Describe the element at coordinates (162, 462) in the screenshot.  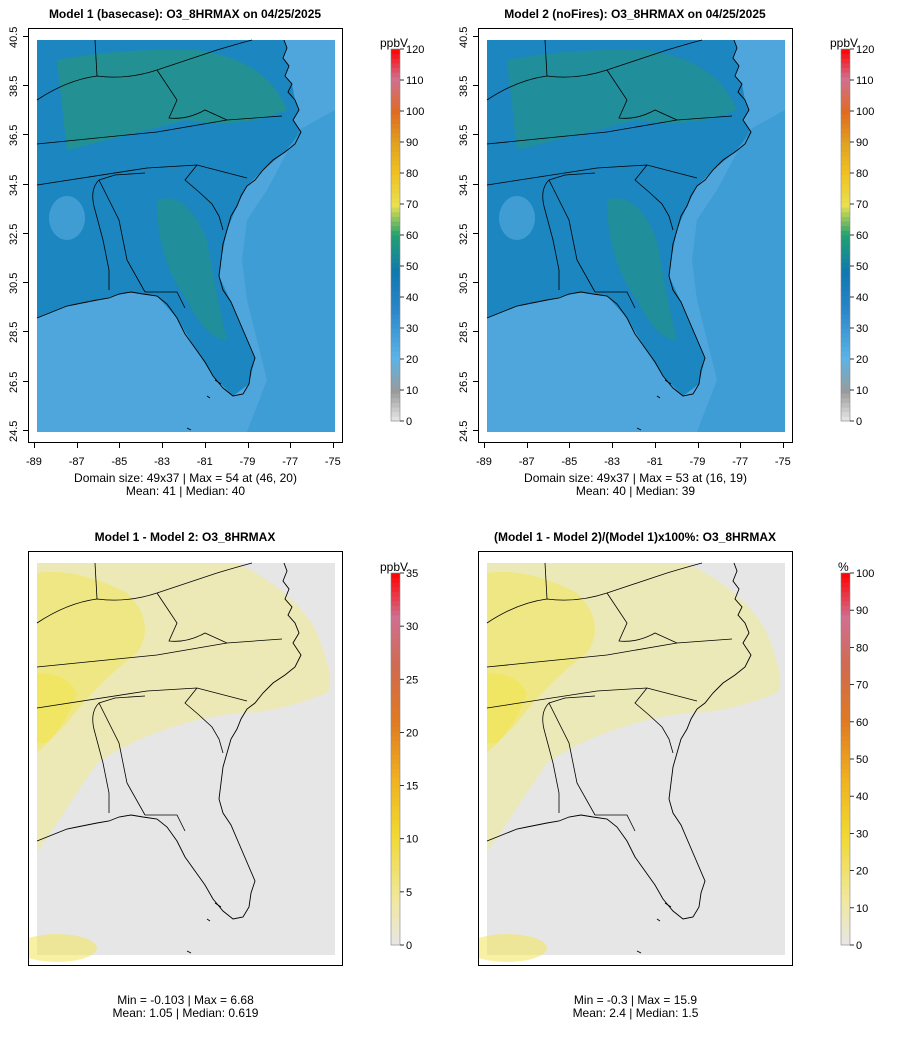
I see `x-tick-label: -83` at that location.